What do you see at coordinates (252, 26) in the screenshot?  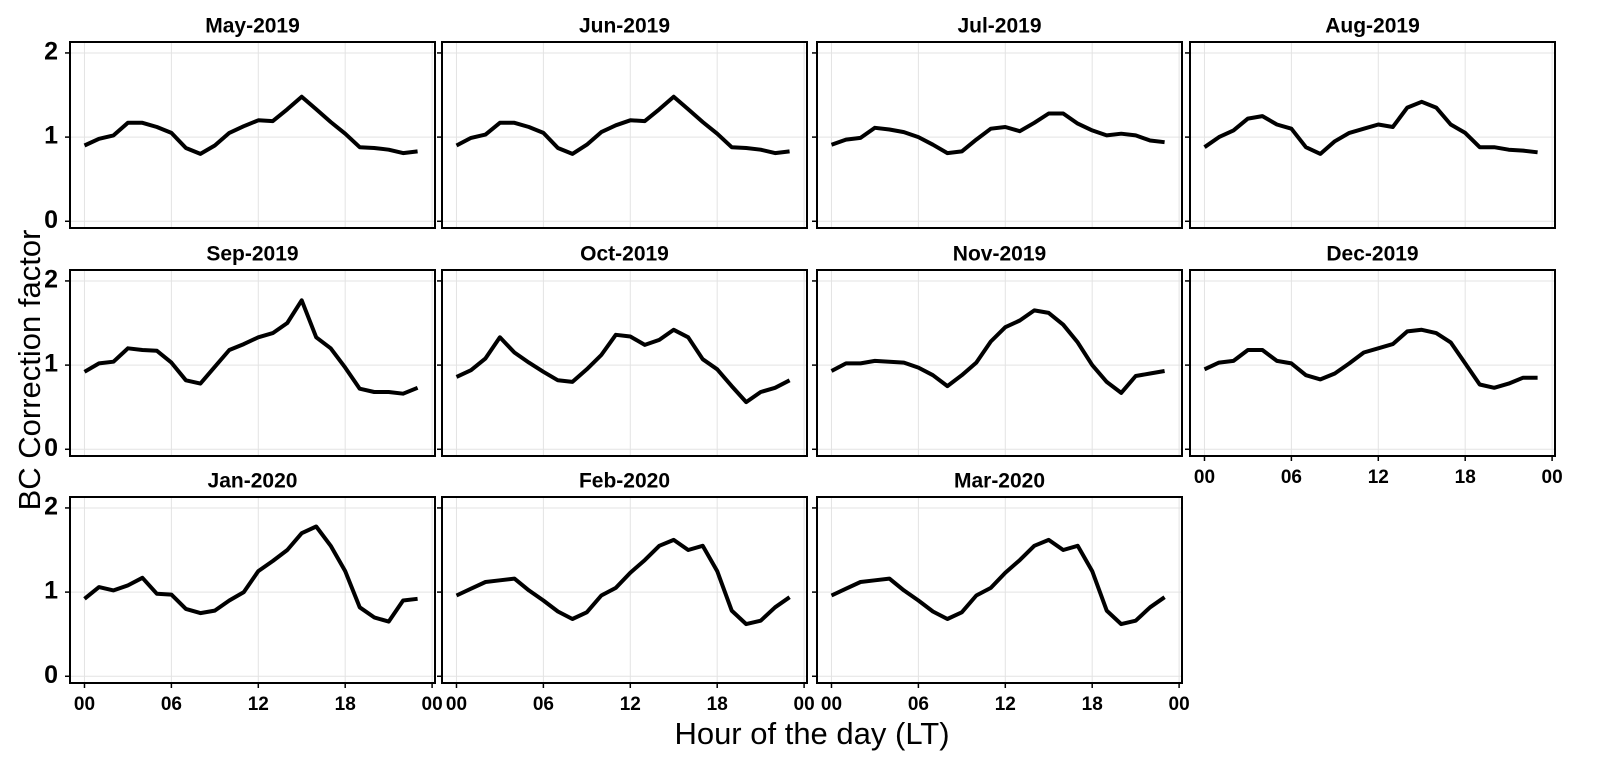 I see `panel-title: May-2019` at bounding box center [252, 26].